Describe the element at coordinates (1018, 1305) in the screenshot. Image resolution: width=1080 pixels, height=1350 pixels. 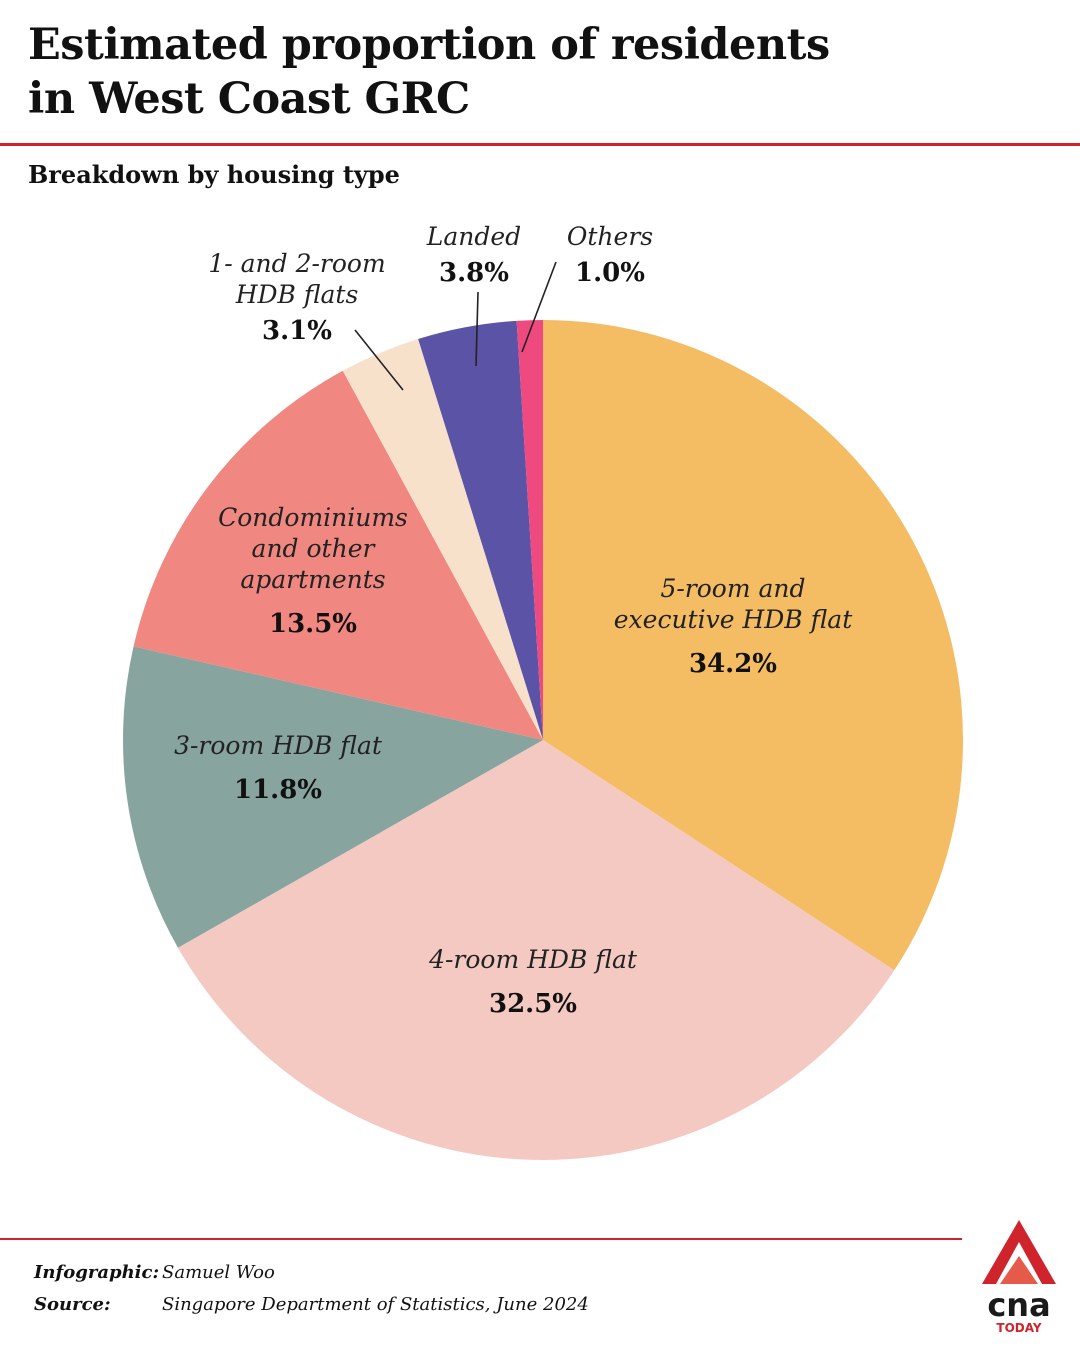
I see `logo-wordmark: cna` at that location.